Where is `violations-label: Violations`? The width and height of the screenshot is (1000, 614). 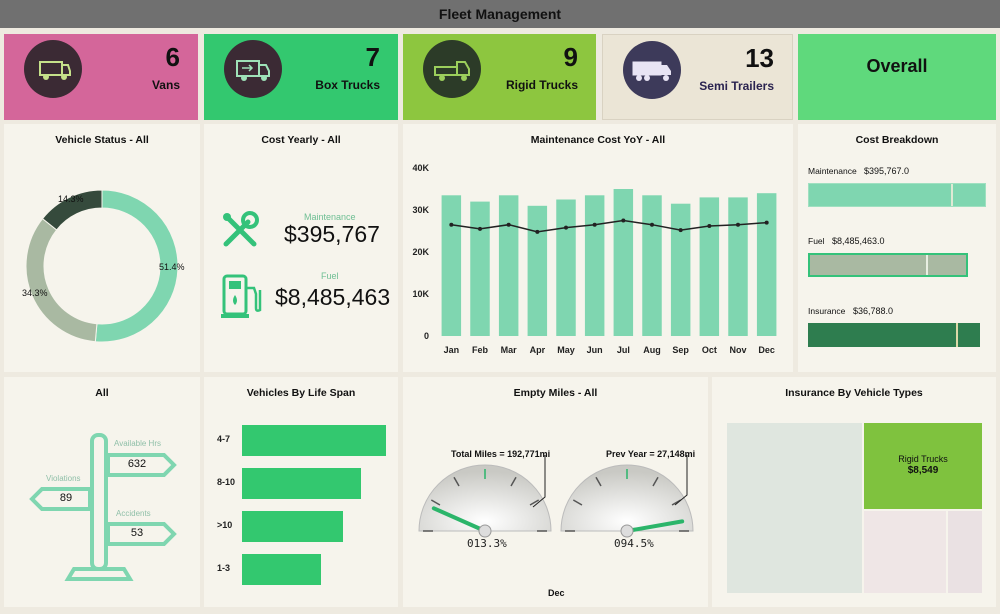
violations-label: Violations is located at coordinates (63, 478).